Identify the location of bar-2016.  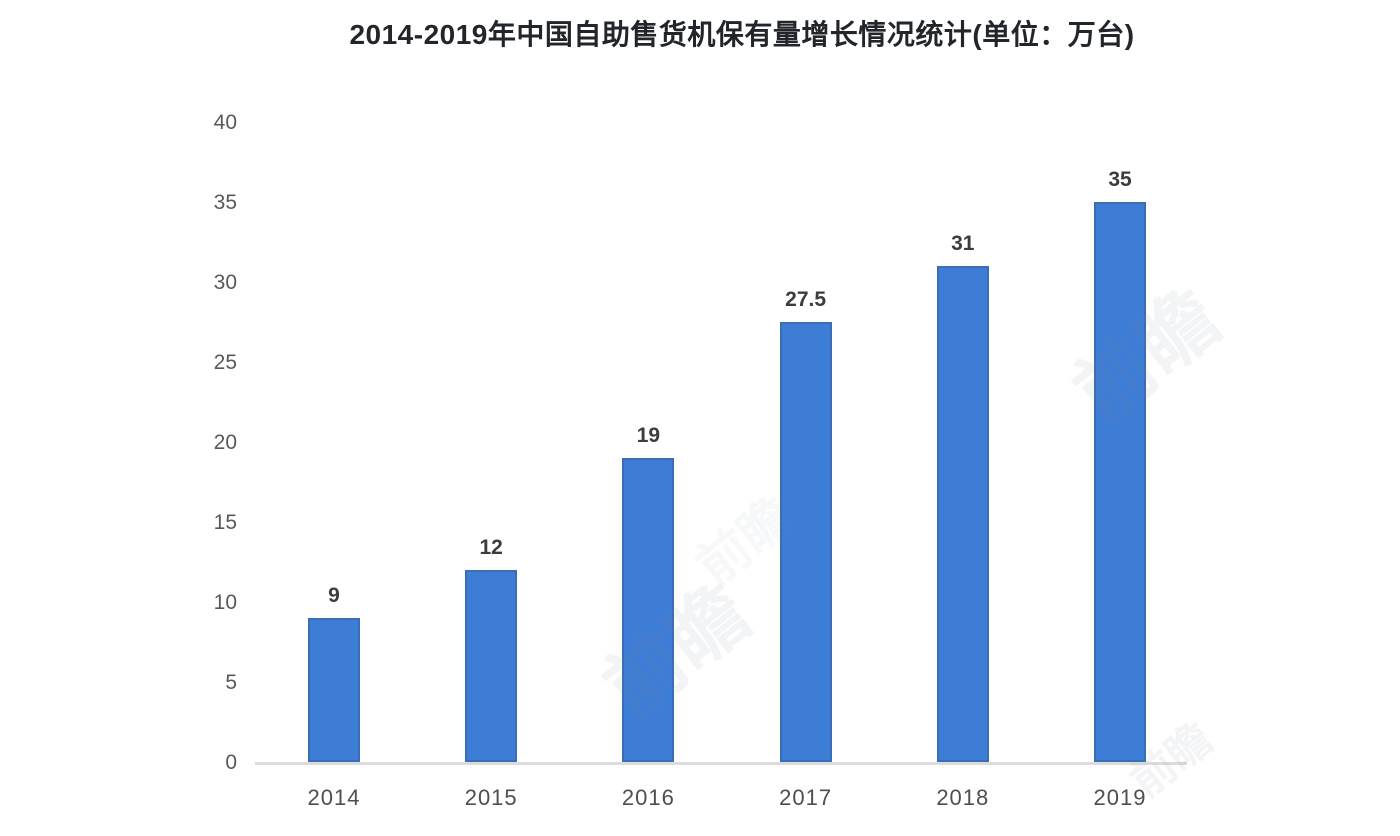
(648, 610).